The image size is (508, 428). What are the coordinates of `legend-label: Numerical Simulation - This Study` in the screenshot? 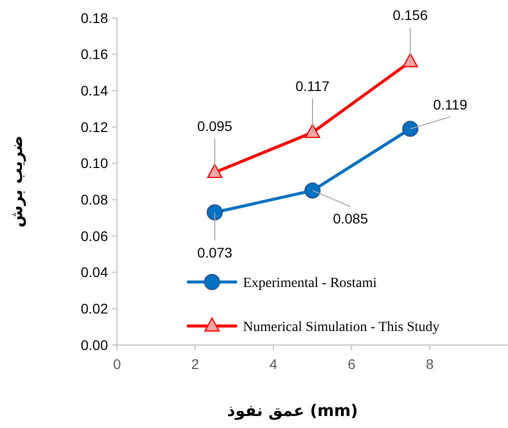 It's located at (341, 327).